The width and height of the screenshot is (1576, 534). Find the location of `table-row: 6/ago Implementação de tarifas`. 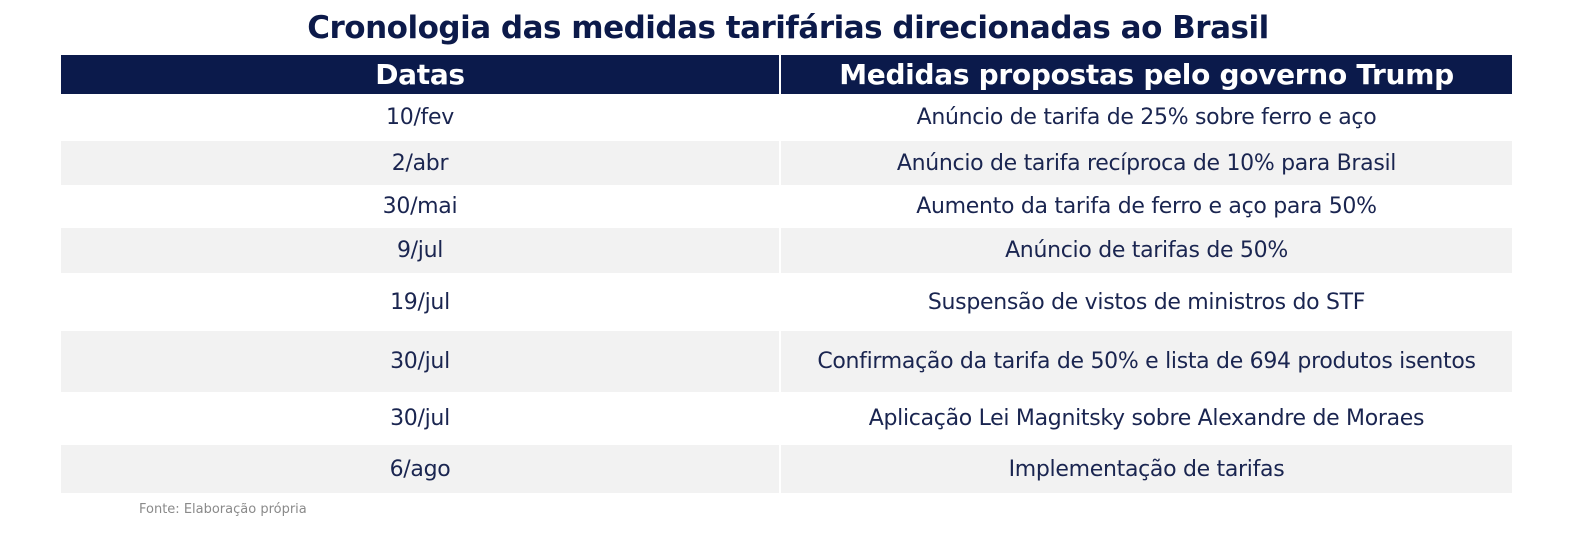

table-row: 6/ago Implementação de tarifas is located at coordinates (786, 469).